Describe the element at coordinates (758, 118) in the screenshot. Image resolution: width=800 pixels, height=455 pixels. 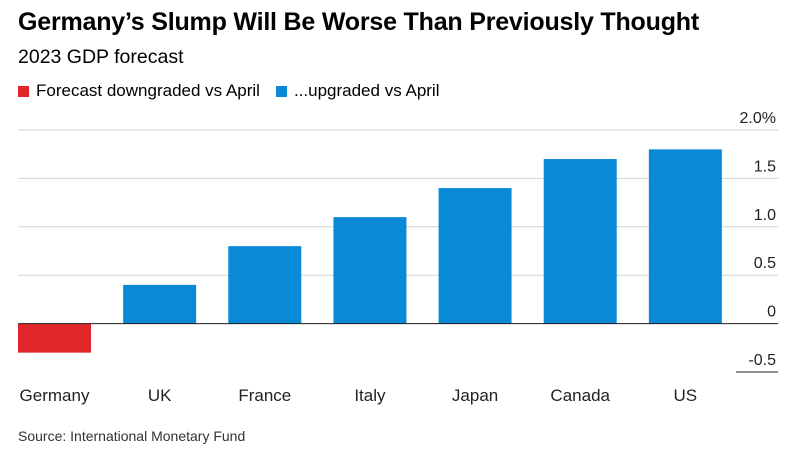
I see `y-tick-label: 2.0%` at that location.